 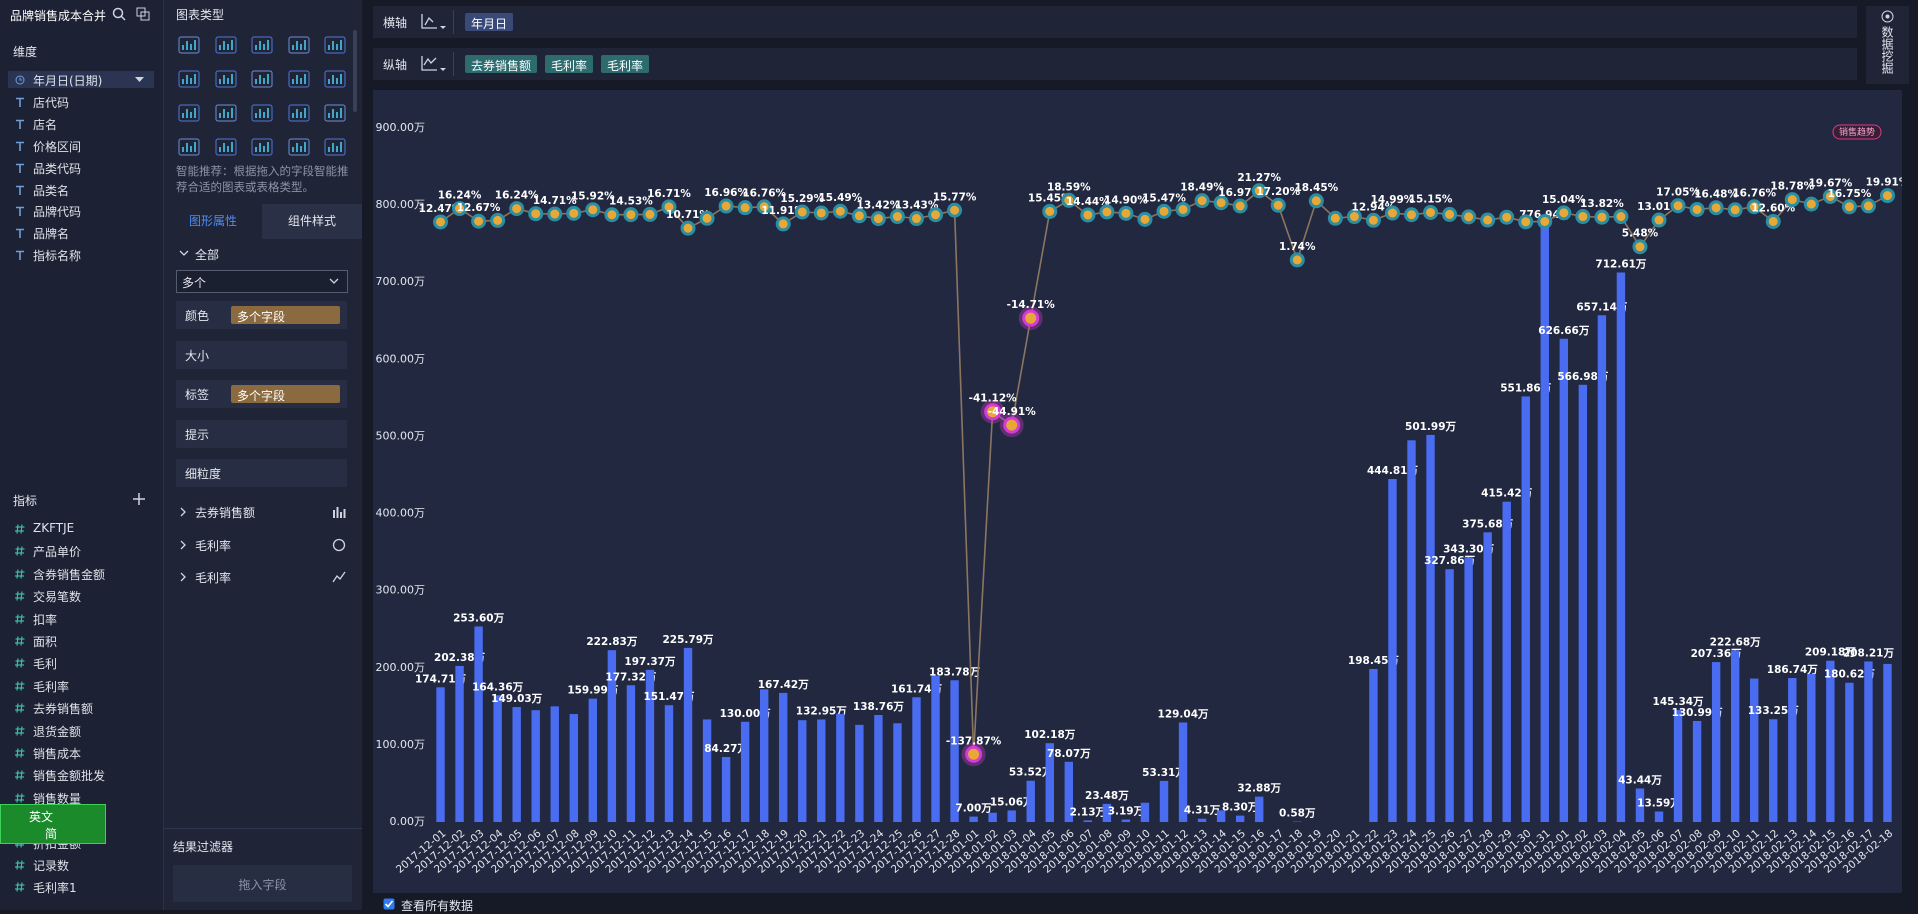 What do you see at coordinates (57, 211) in the screenshot?
I see `dimension-field: 品牌代码` at bounding box center [57, 211].